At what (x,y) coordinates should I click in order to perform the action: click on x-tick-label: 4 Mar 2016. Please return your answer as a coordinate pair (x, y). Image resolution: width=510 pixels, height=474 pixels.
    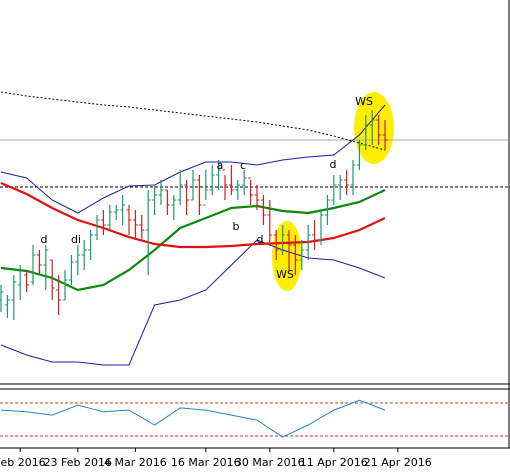
    Looking at the image, I should click on (135, 462).